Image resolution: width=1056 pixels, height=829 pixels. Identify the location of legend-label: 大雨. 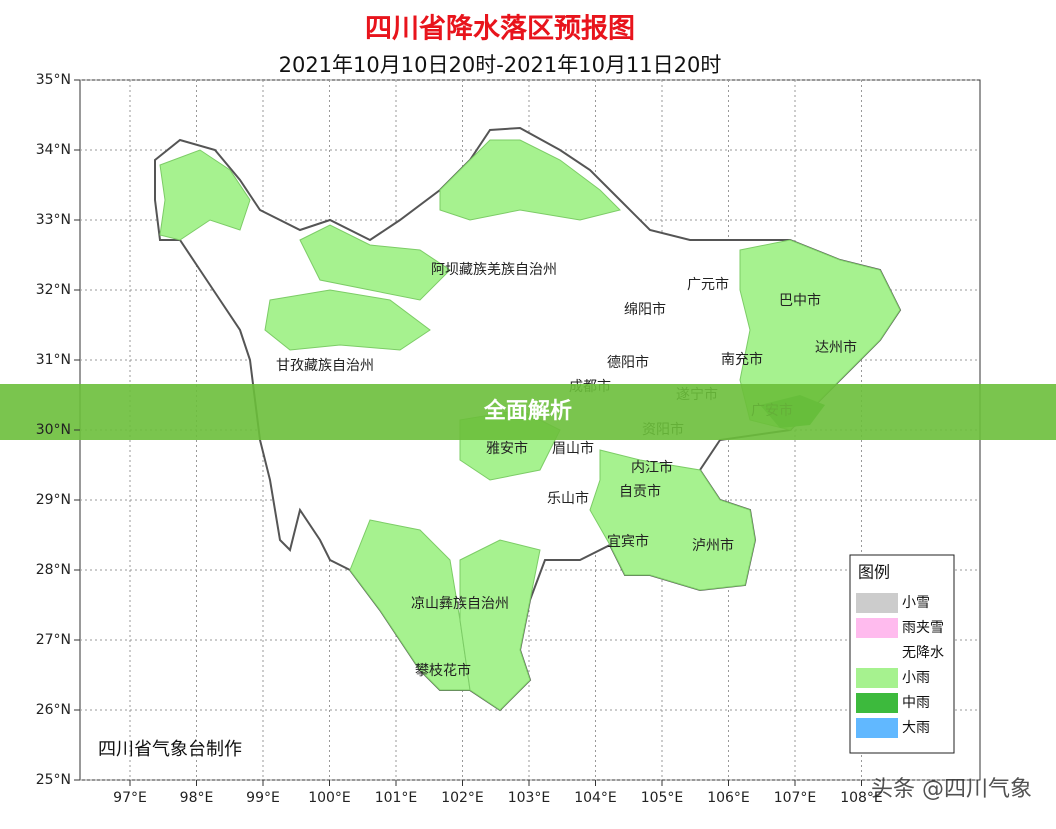
(916, 728).